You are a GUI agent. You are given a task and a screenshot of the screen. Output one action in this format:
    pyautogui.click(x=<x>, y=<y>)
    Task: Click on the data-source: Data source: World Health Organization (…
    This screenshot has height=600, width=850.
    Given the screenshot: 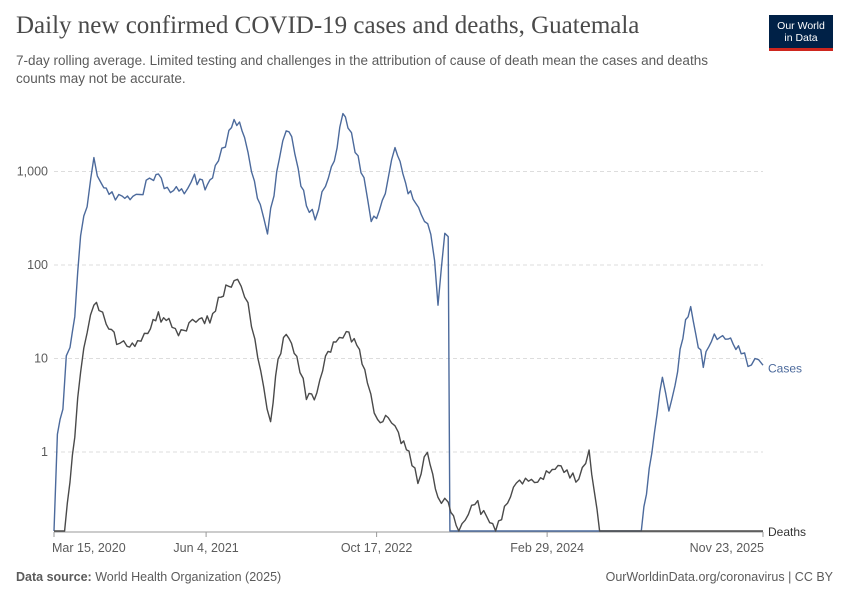 What is the action you would take?
    pyautogui.click(x=148, y=577)
    